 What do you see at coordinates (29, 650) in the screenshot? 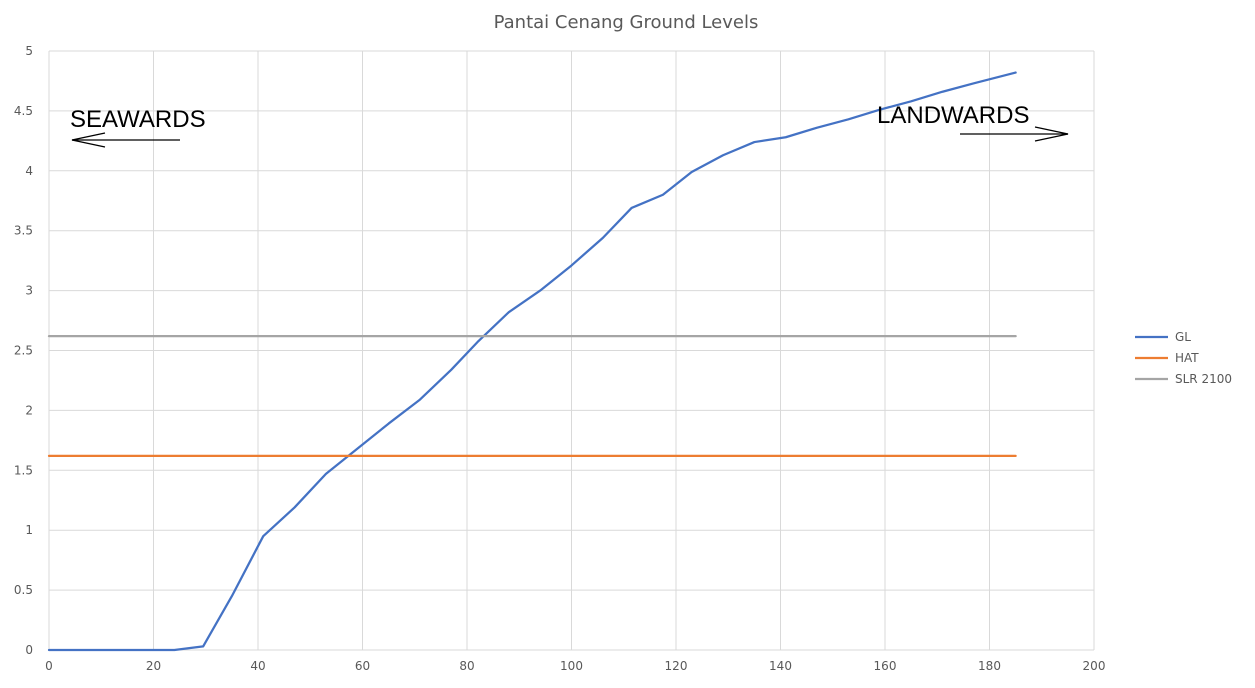
I see `y-tick-label: 0` at bounding box center [29, 650].